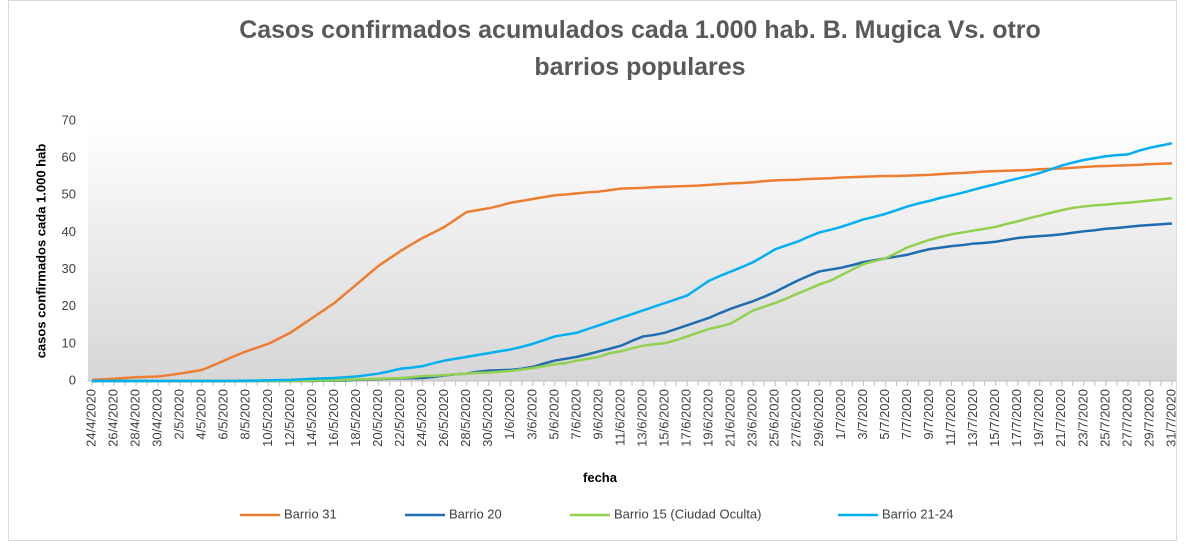 The width and height of the screenshot is (1186, 550). I want to click on legend-label: Barrio 31, so click(310, 513).